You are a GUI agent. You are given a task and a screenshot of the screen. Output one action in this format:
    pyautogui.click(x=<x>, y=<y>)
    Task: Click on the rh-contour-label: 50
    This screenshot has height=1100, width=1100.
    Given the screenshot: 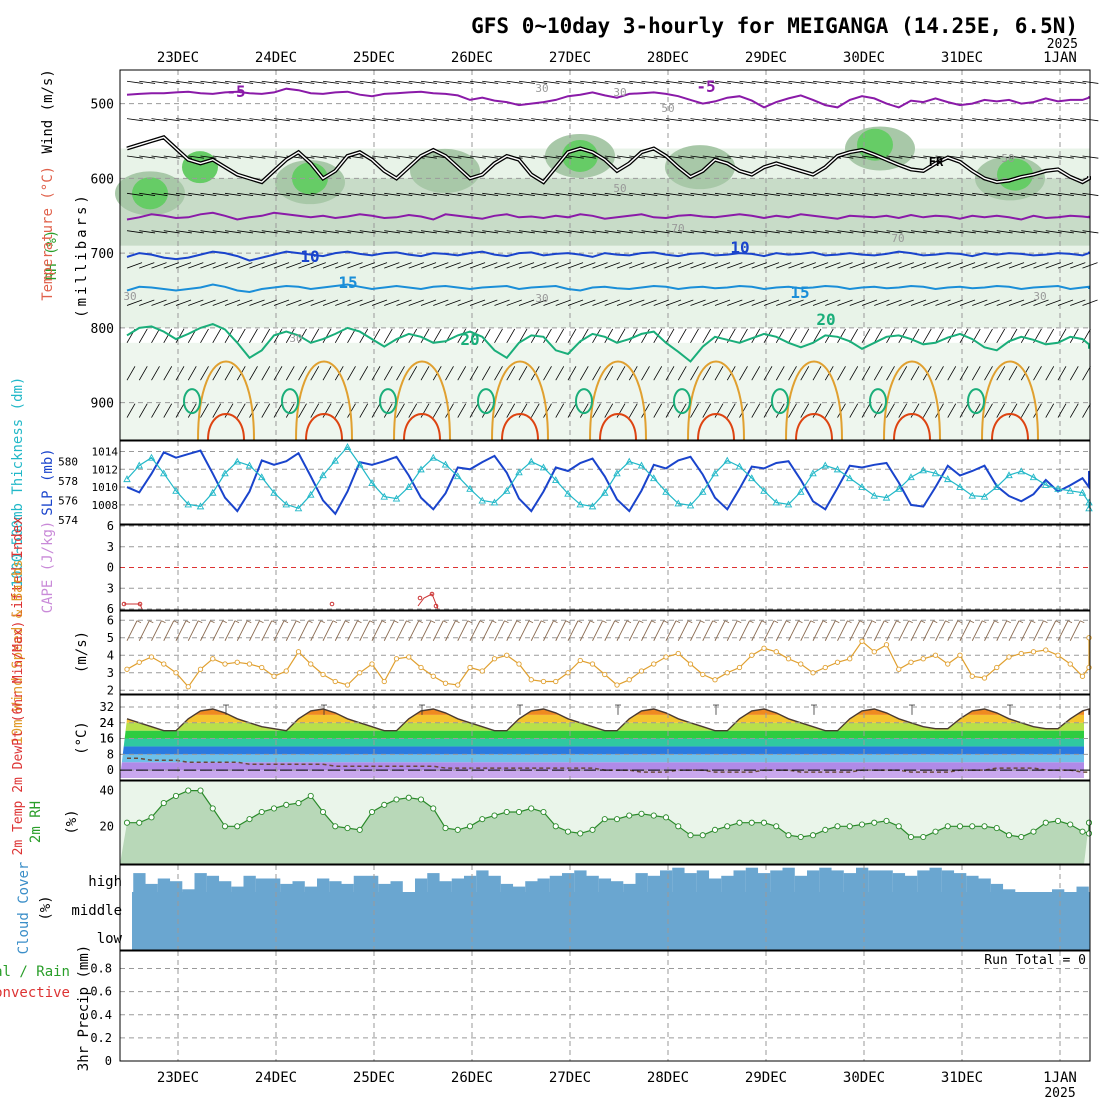 What is the action you would take?
    pyautogui.click(x=667, y=108)
    